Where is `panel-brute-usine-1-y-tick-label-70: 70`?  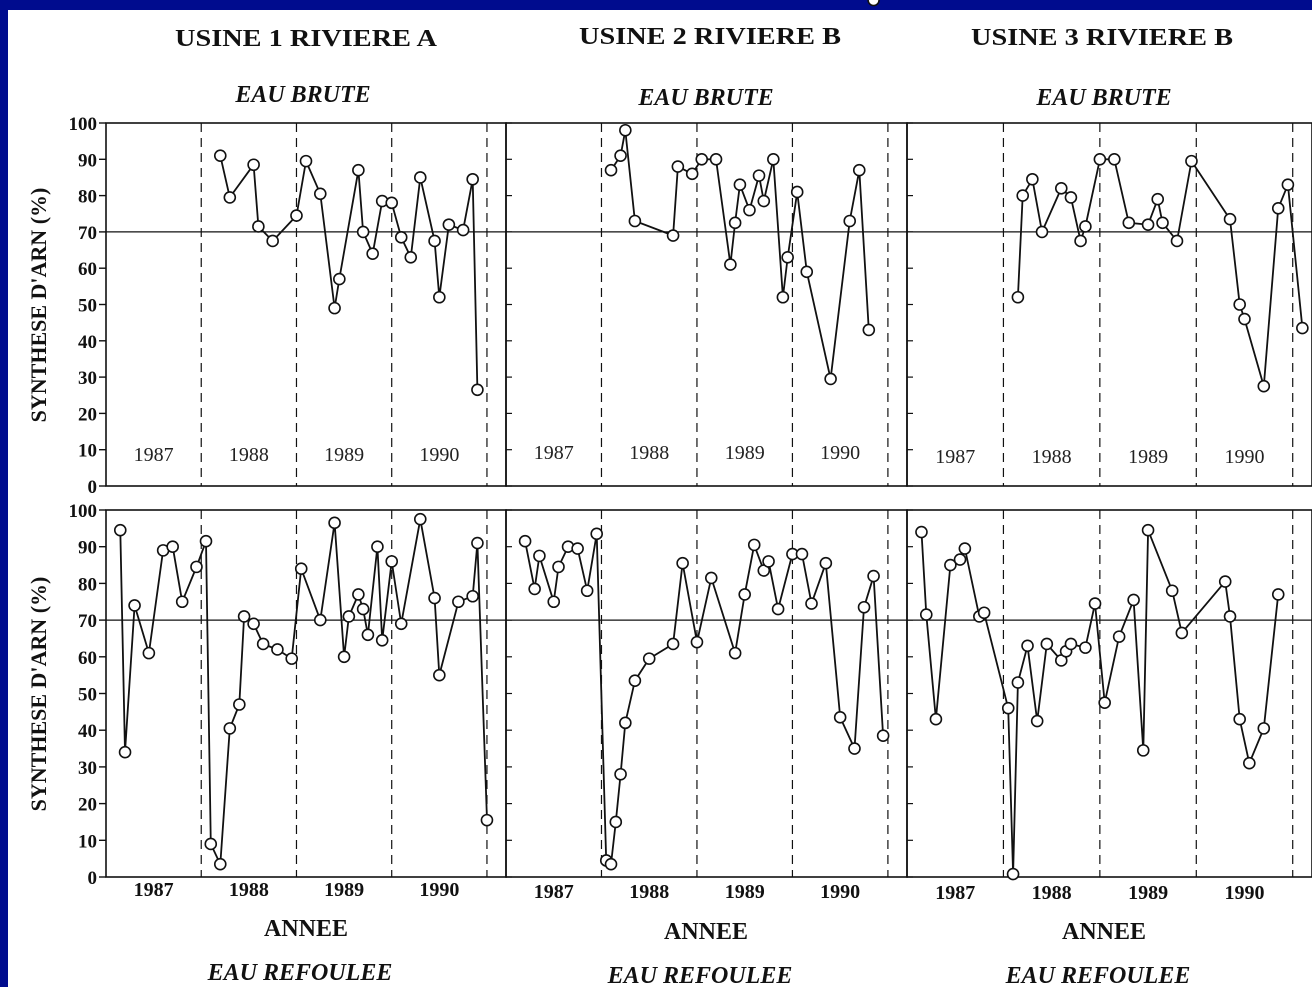
panel-brute-usine-1-y-tick-label-70: 70 is located at coordinates (87, 233).